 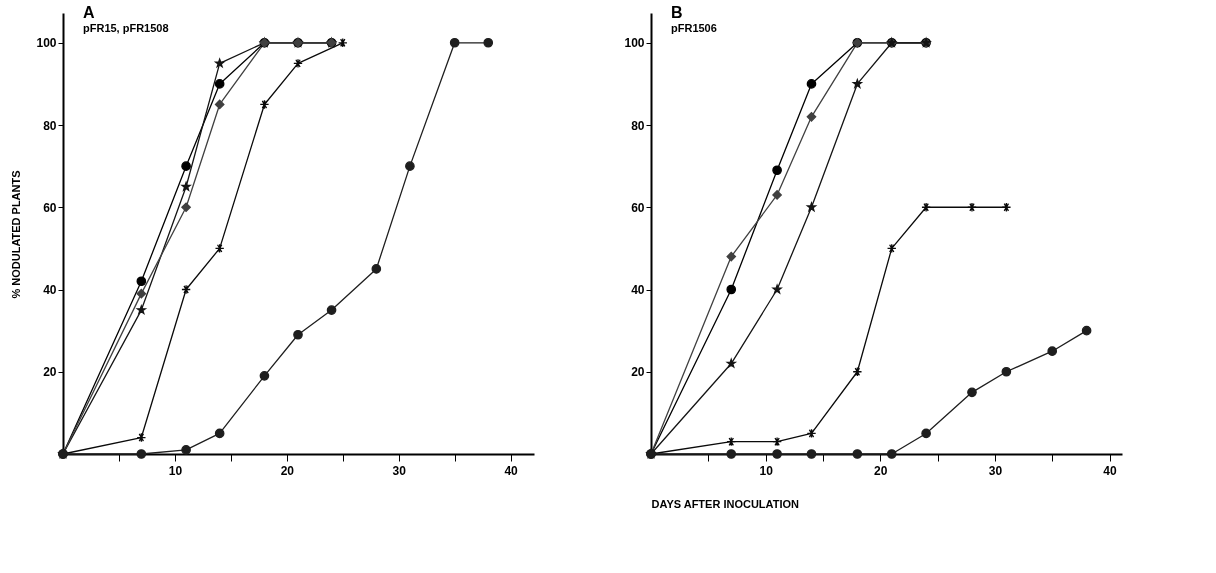 I want to click on x-axis-title: DAYS AFTER INOCULATION, so click(x=725, y=503).